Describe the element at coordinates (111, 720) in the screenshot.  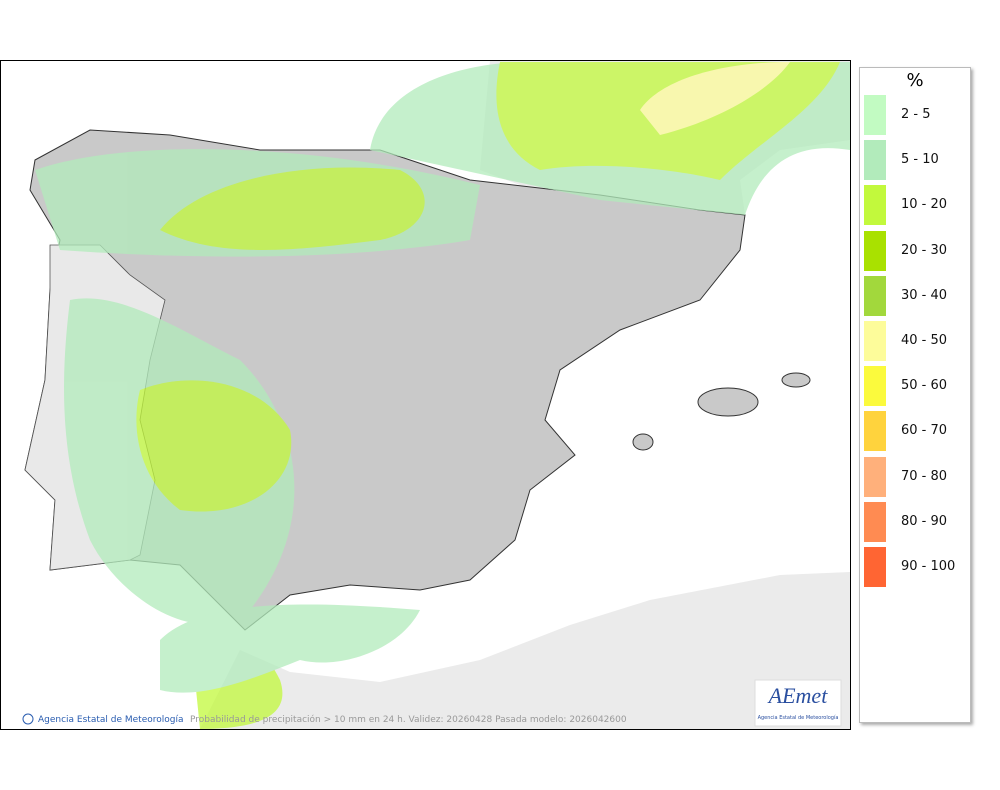
I see `credit: Agencia Estatal de Meteorología` at that location.